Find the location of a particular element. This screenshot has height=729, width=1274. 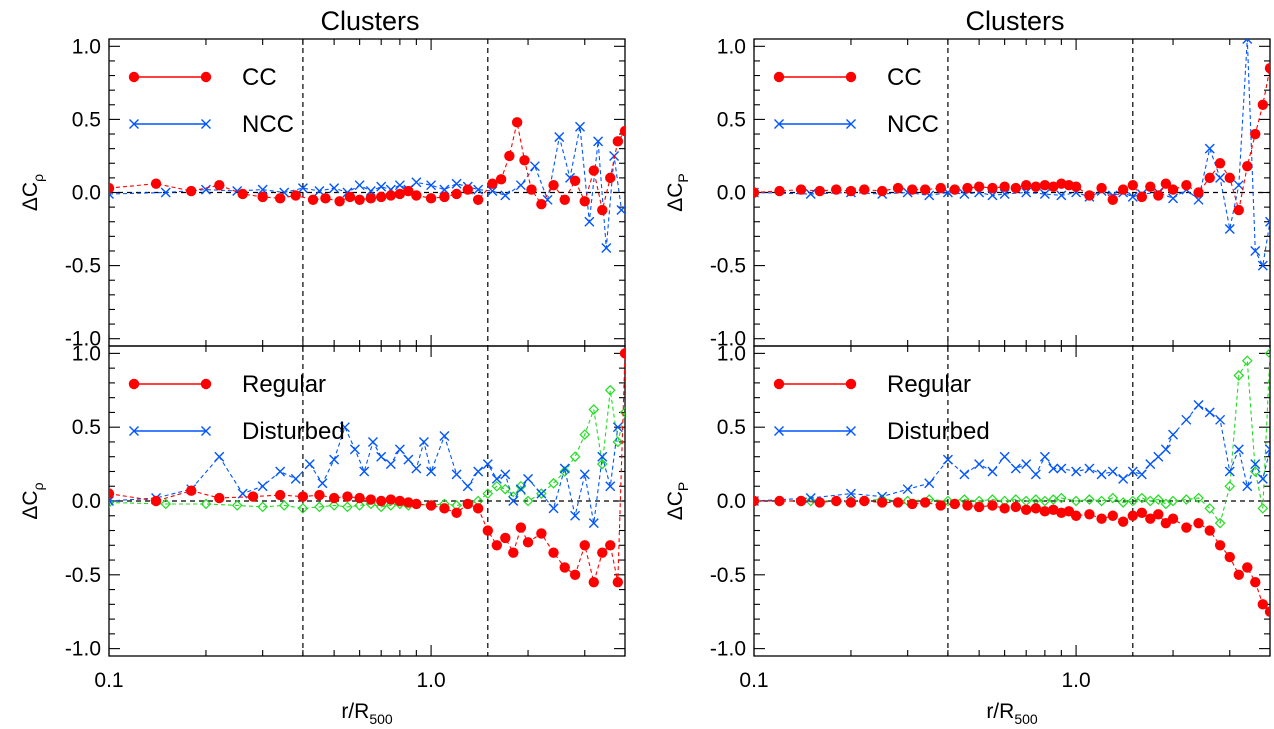

x-tick-label: 0.1 is located at coordinates (753, 680).